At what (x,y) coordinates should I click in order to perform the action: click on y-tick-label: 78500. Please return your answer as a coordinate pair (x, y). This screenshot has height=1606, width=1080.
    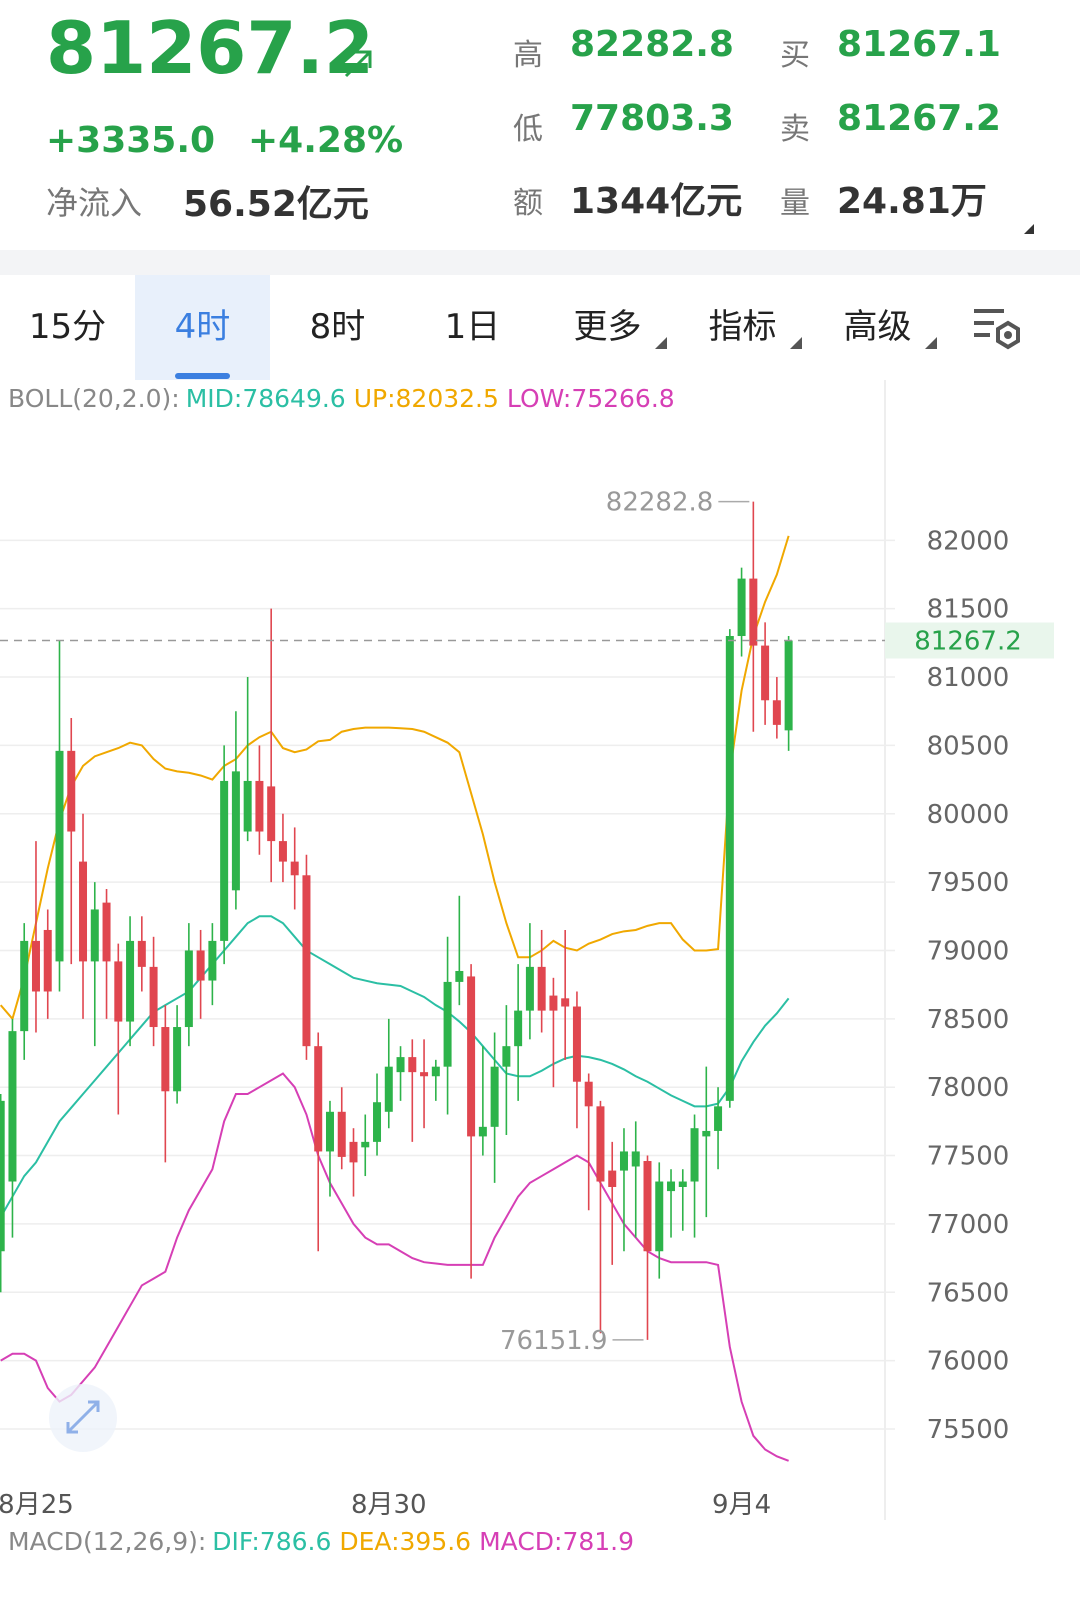
    Looking at the image, I should click on (968, 1020).